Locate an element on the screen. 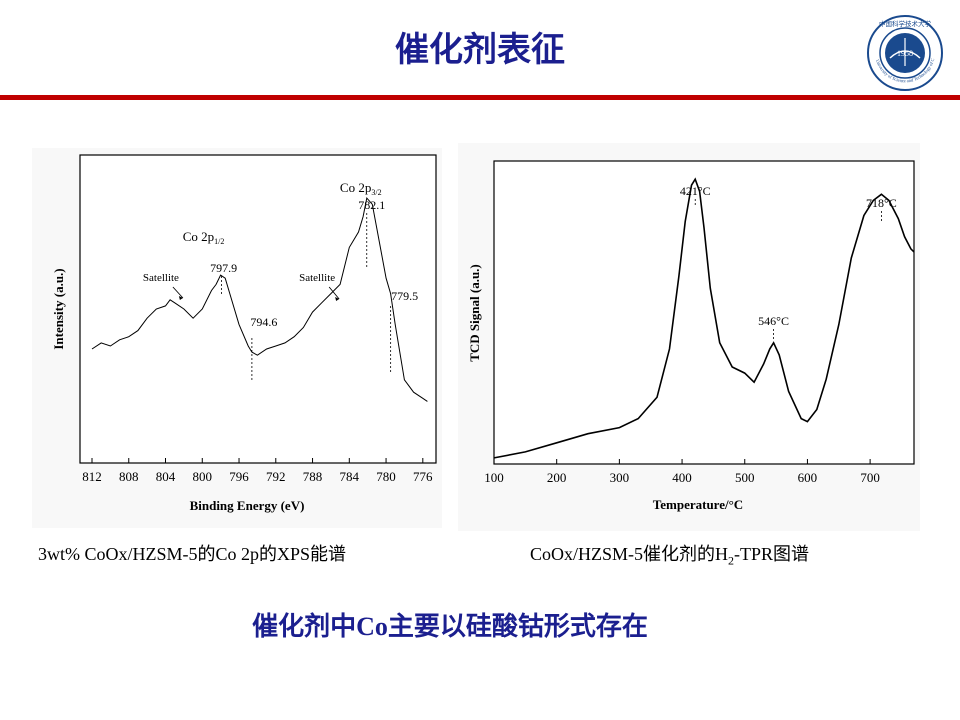  x-tick-label: 800 is located at coordinates (203, 476).